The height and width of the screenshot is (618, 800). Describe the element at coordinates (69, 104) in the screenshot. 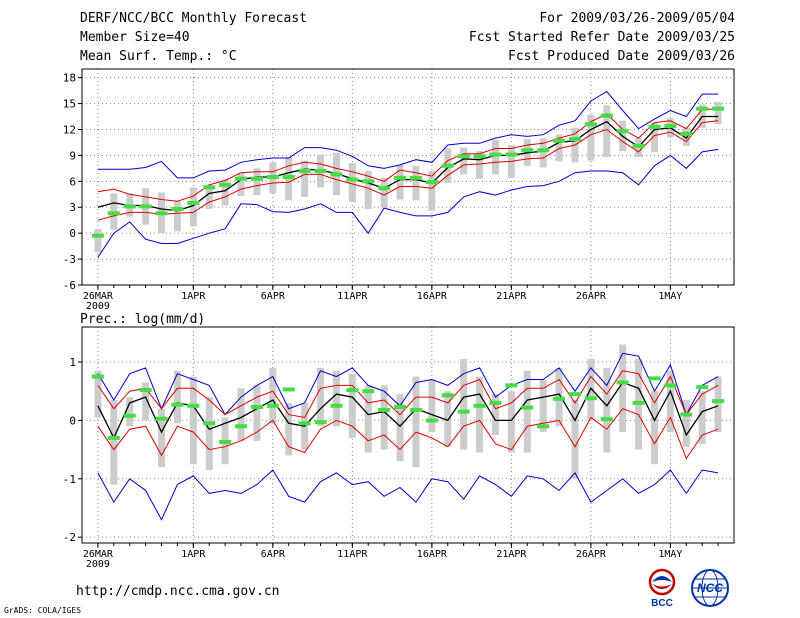

I see `y-tick-label: 15` at that location.